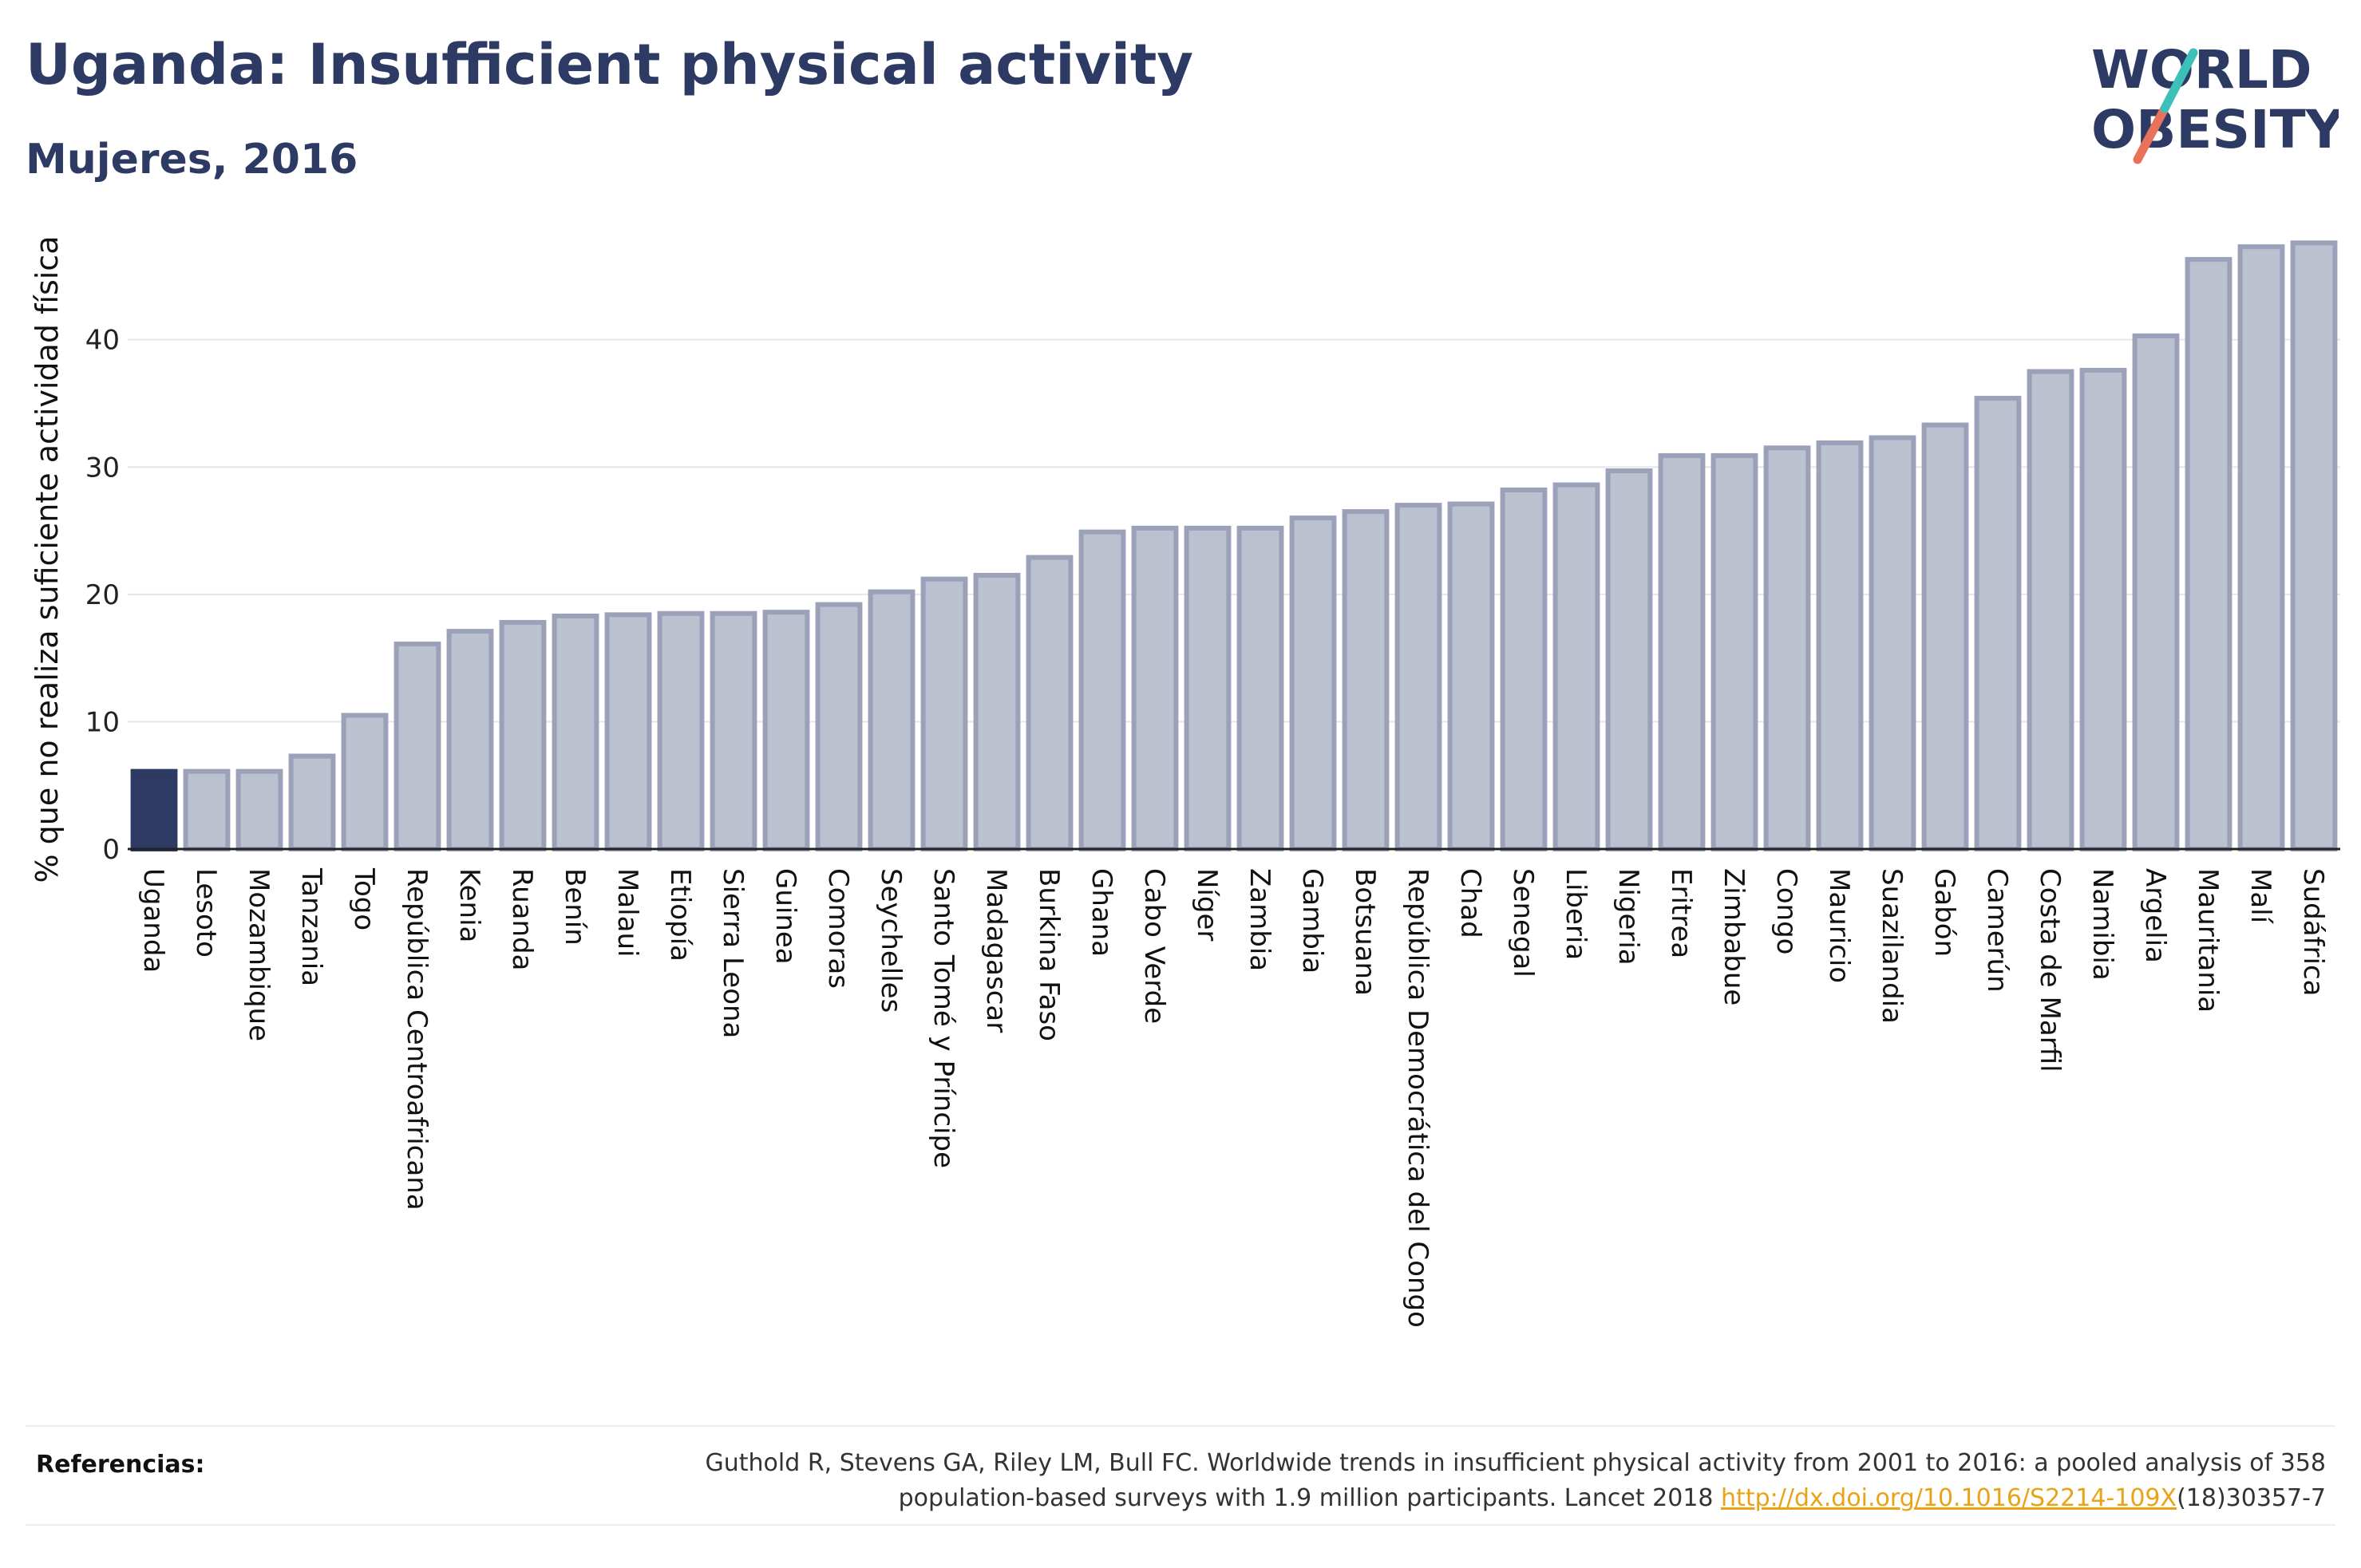 The width and height of the screenshot is (2361, 1568). What do you see at coordinates (470, 740) in the screenshot?
I see `bar-kenia` at bounding box center [470, 740].